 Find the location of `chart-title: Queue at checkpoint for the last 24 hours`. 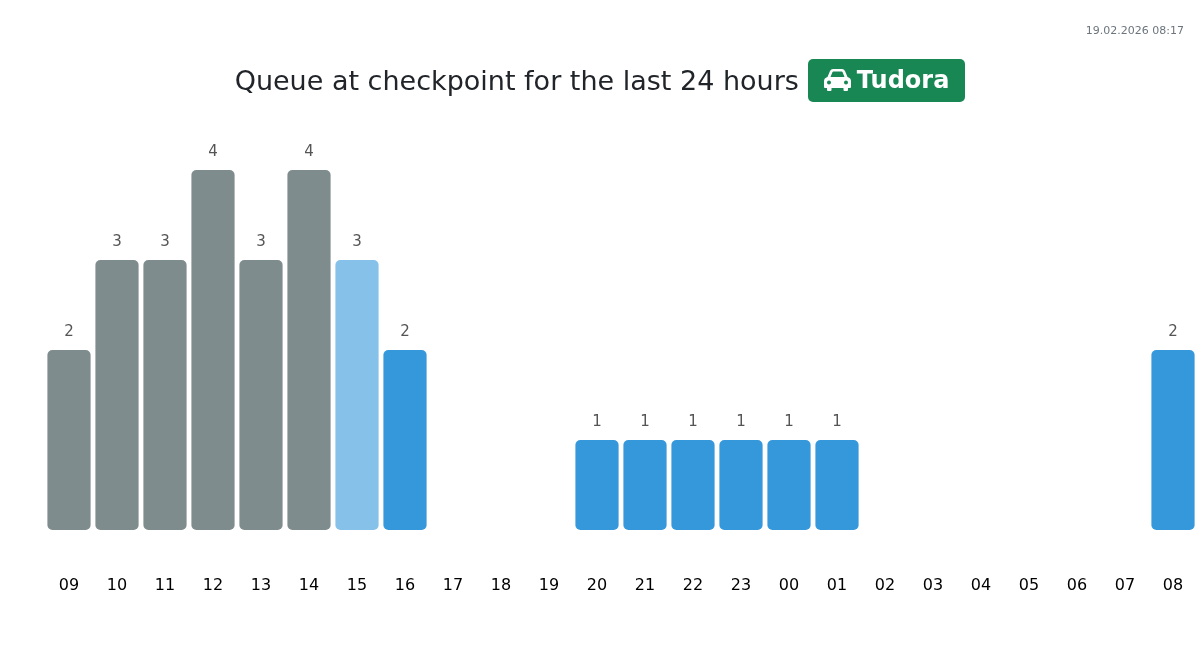

chart-title: Queue at checkpoint for the last 24 hours is located at coordinates (516, 80).